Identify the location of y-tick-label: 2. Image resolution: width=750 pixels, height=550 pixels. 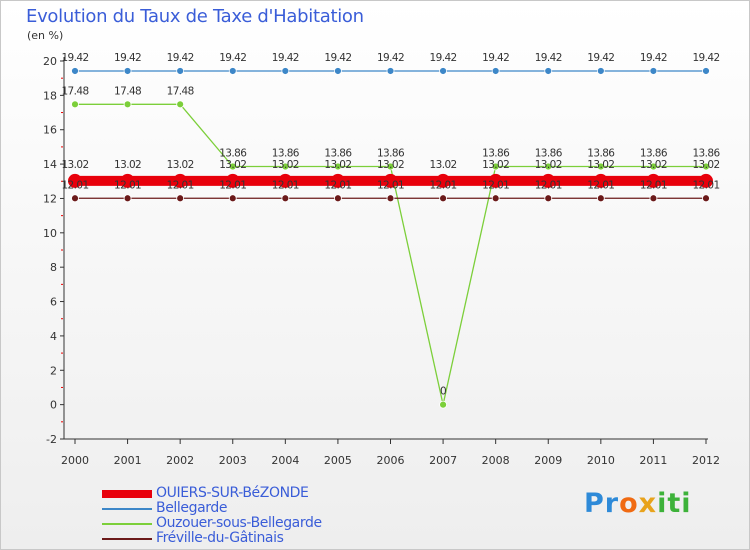
(53, 370).